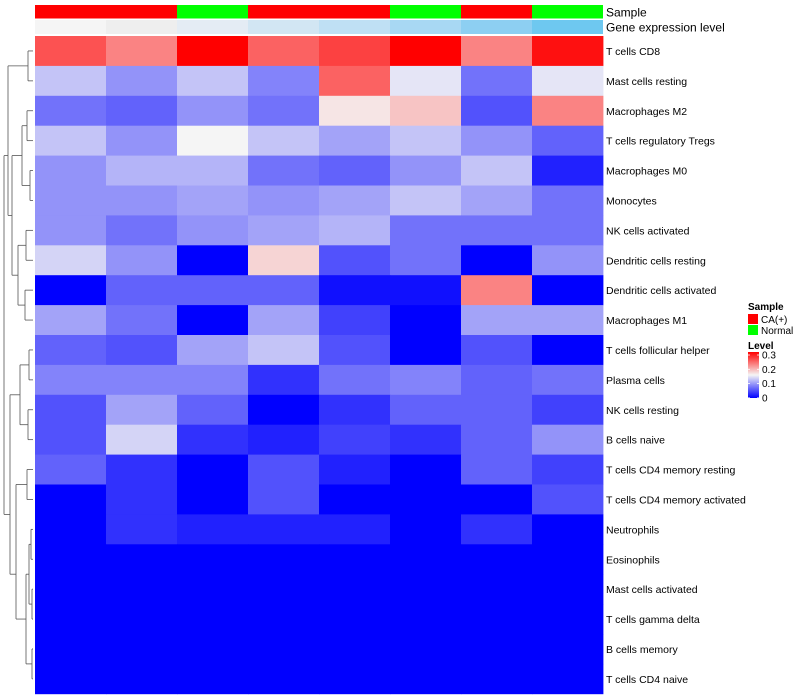  I want to click on row-label: NK cells resting, so click(642, 411).